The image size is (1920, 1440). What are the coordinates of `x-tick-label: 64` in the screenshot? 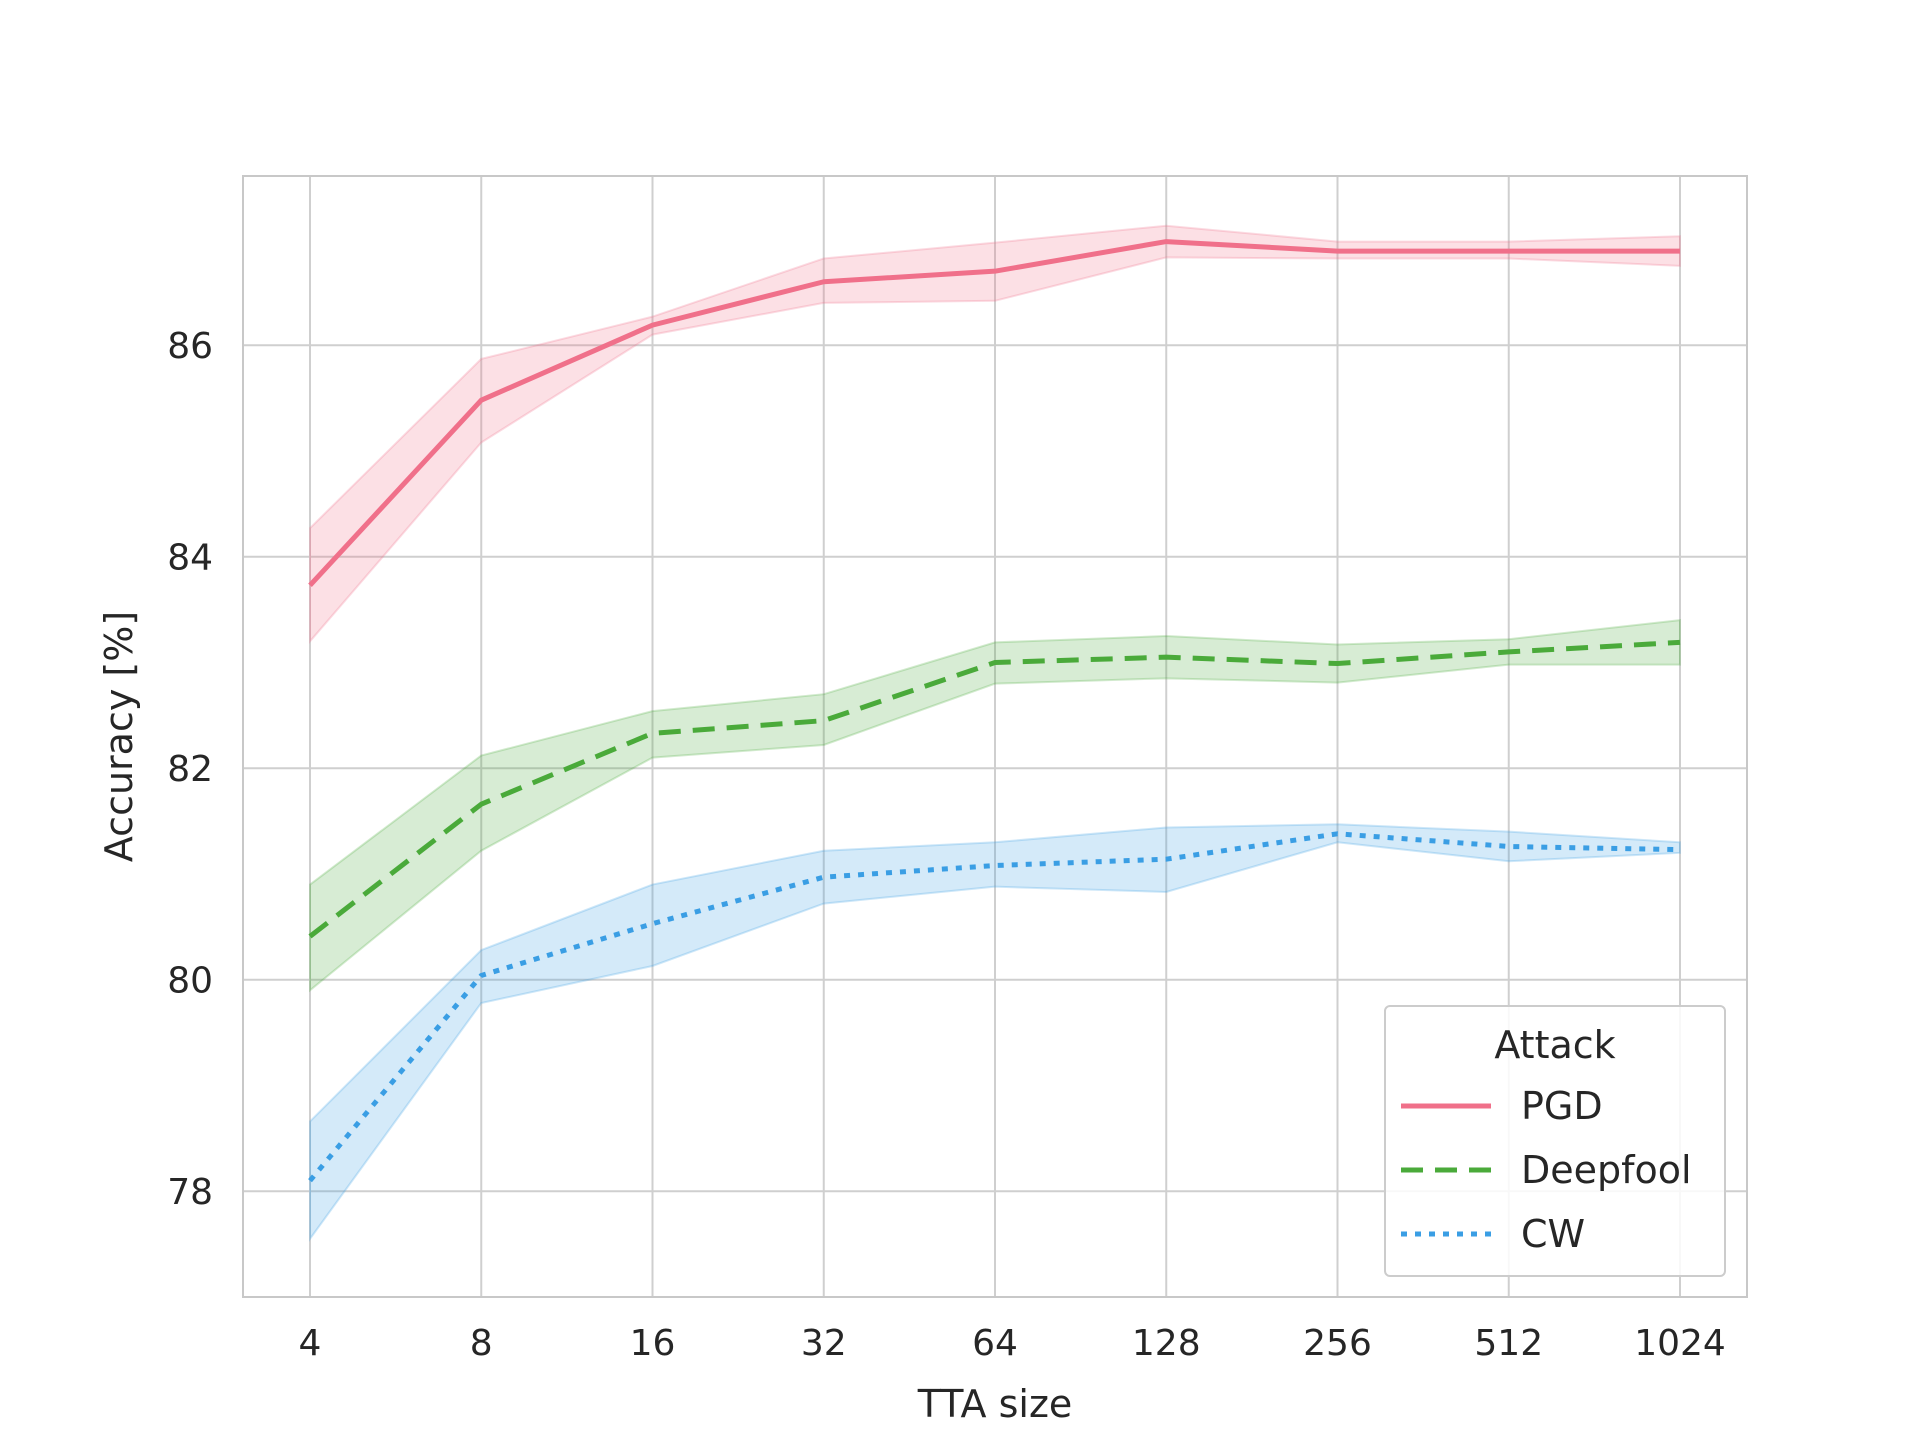 It's located at (995, 1343).